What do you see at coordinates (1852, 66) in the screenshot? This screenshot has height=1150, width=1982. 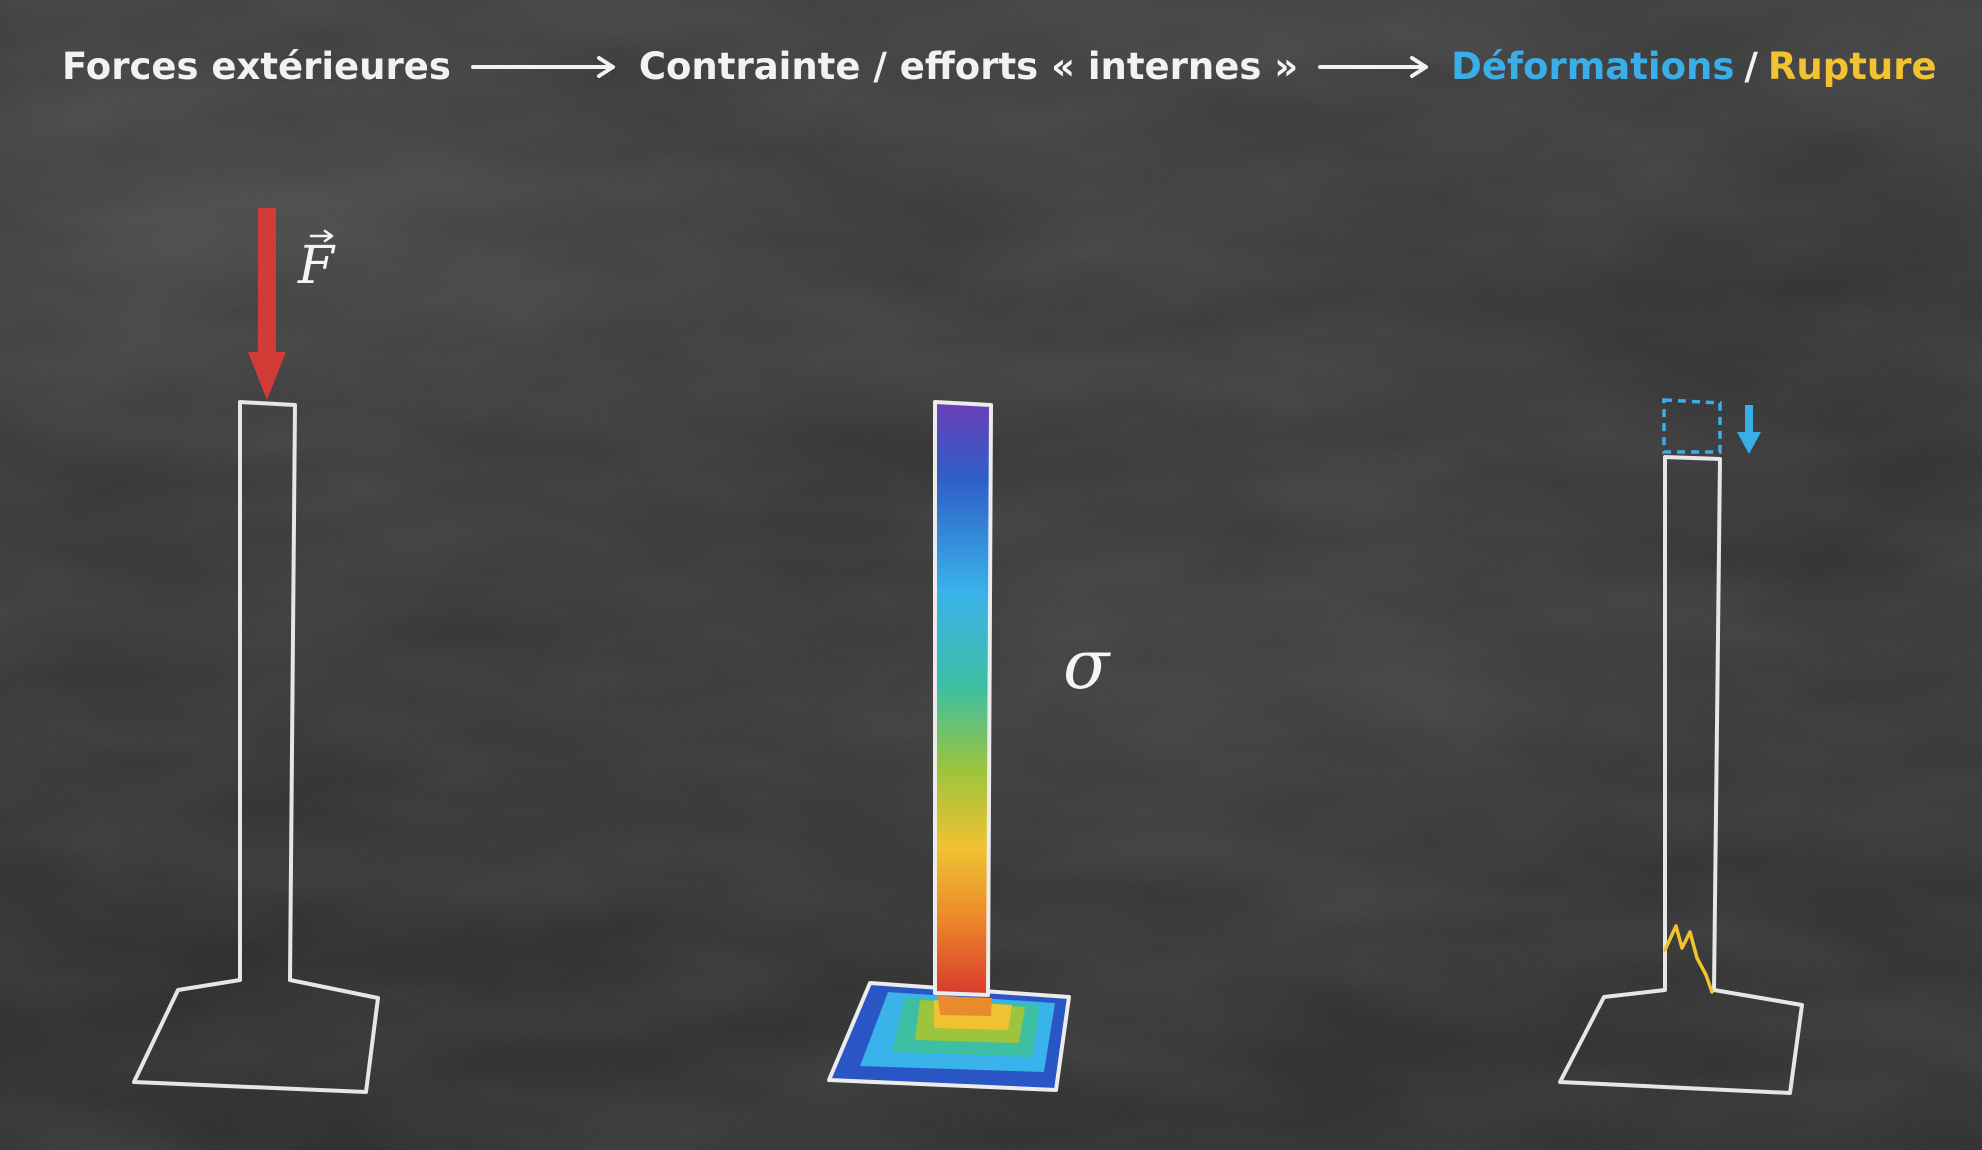 I see `header-step-rupture: Rupture` at bounding box center [1852, 66].